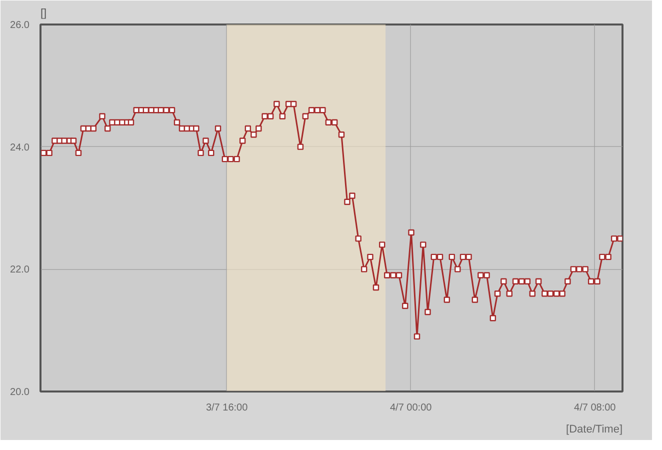 This screenshot has width=662, height=450. What do you see at coordinates (595, 408) in the screenshot?
I see `x-tick-label: 4/7 08:00` at bounding box center [595, 408].